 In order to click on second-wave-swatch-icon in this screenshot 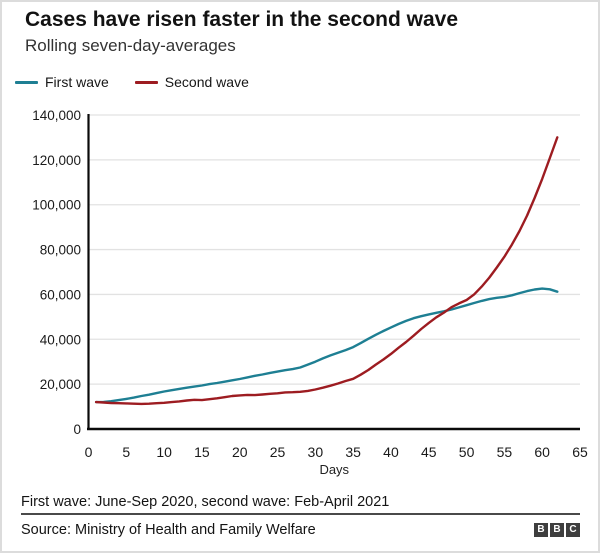, I will do `click(146, 82)`.